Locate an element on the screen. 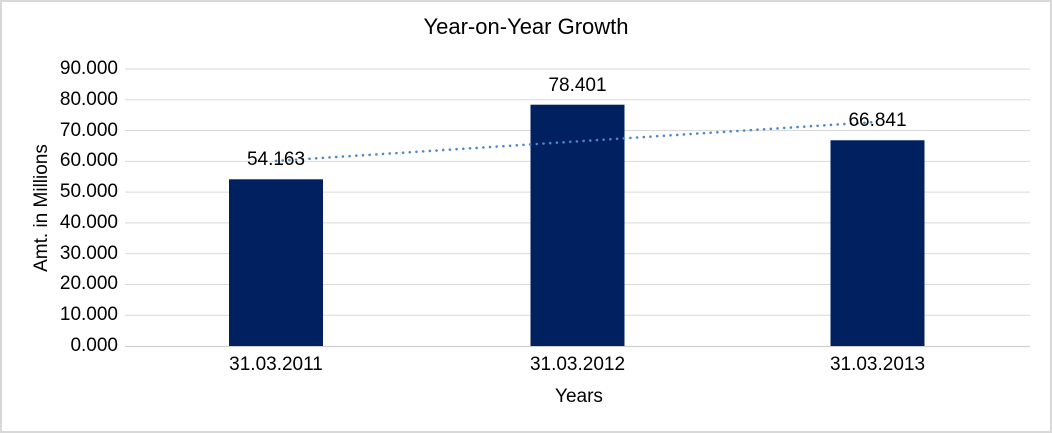  x-axis-tick-label: 31.03.2012 is located at coordinates (577, 364).